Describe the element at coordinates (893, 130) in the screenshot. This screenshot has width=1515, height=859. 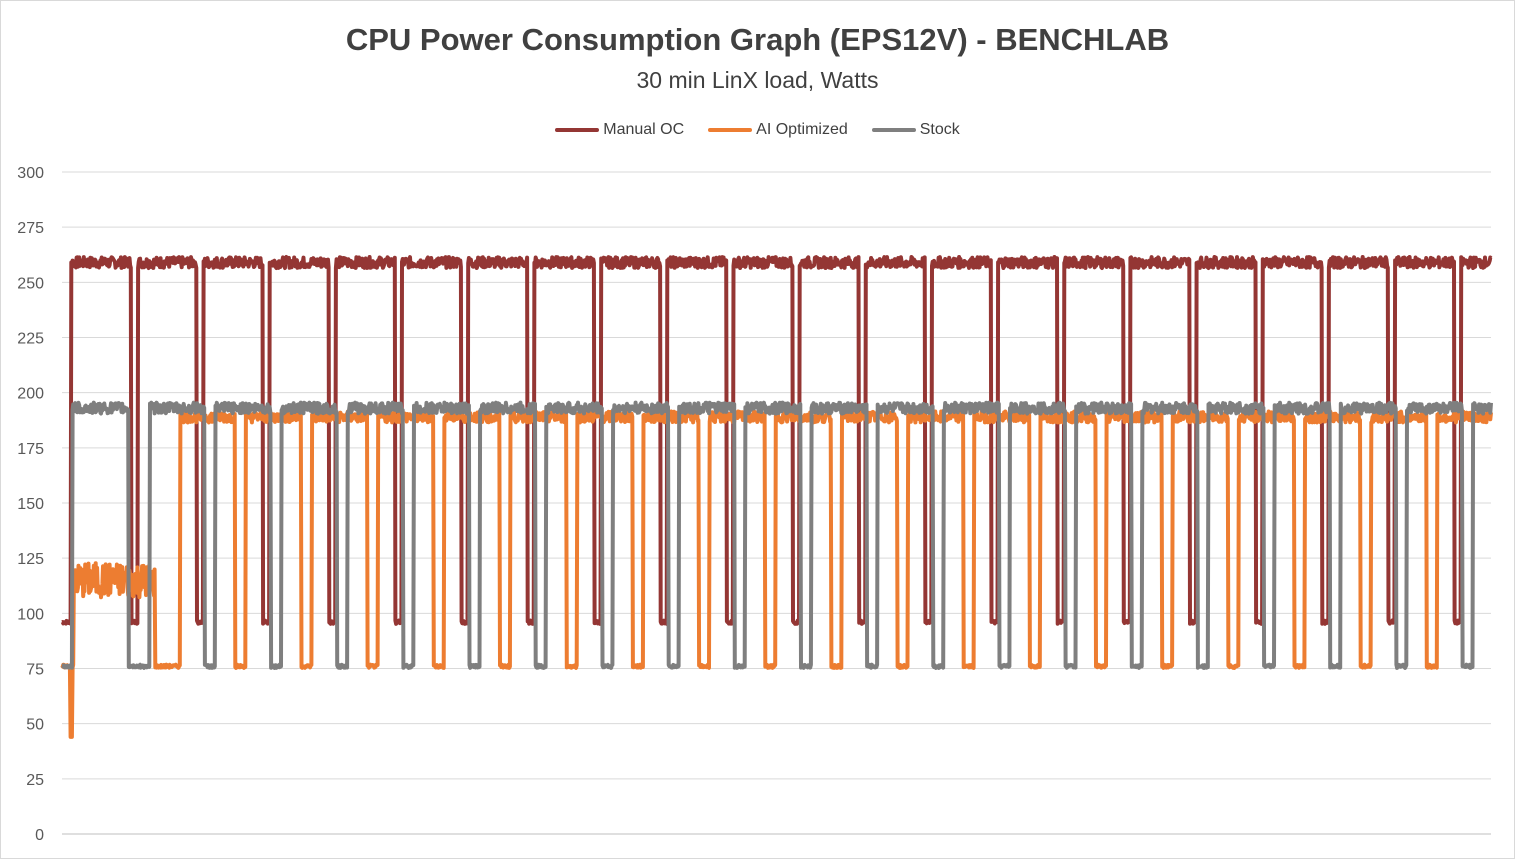
I see `legend-swatch-stock` at that location.